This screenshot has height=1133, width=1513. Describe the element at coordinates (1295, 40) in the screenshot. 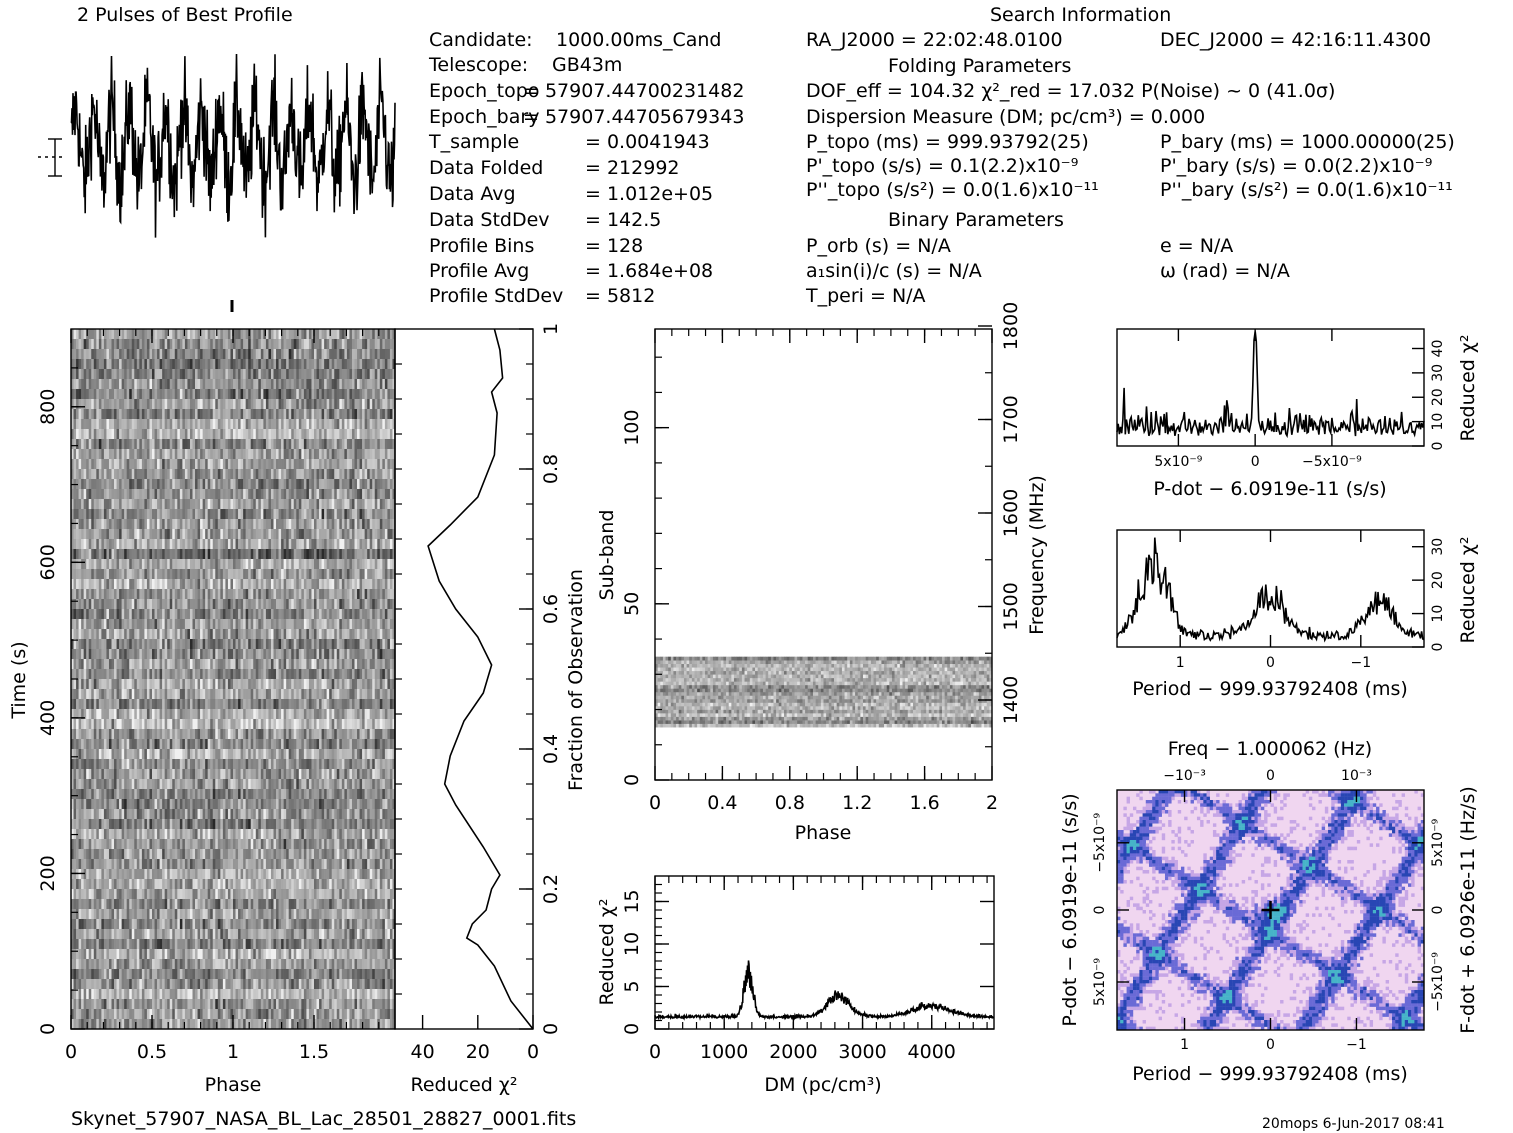

I see `dec-value: DEC_J2000 = 42:16:11.4300` at that location.